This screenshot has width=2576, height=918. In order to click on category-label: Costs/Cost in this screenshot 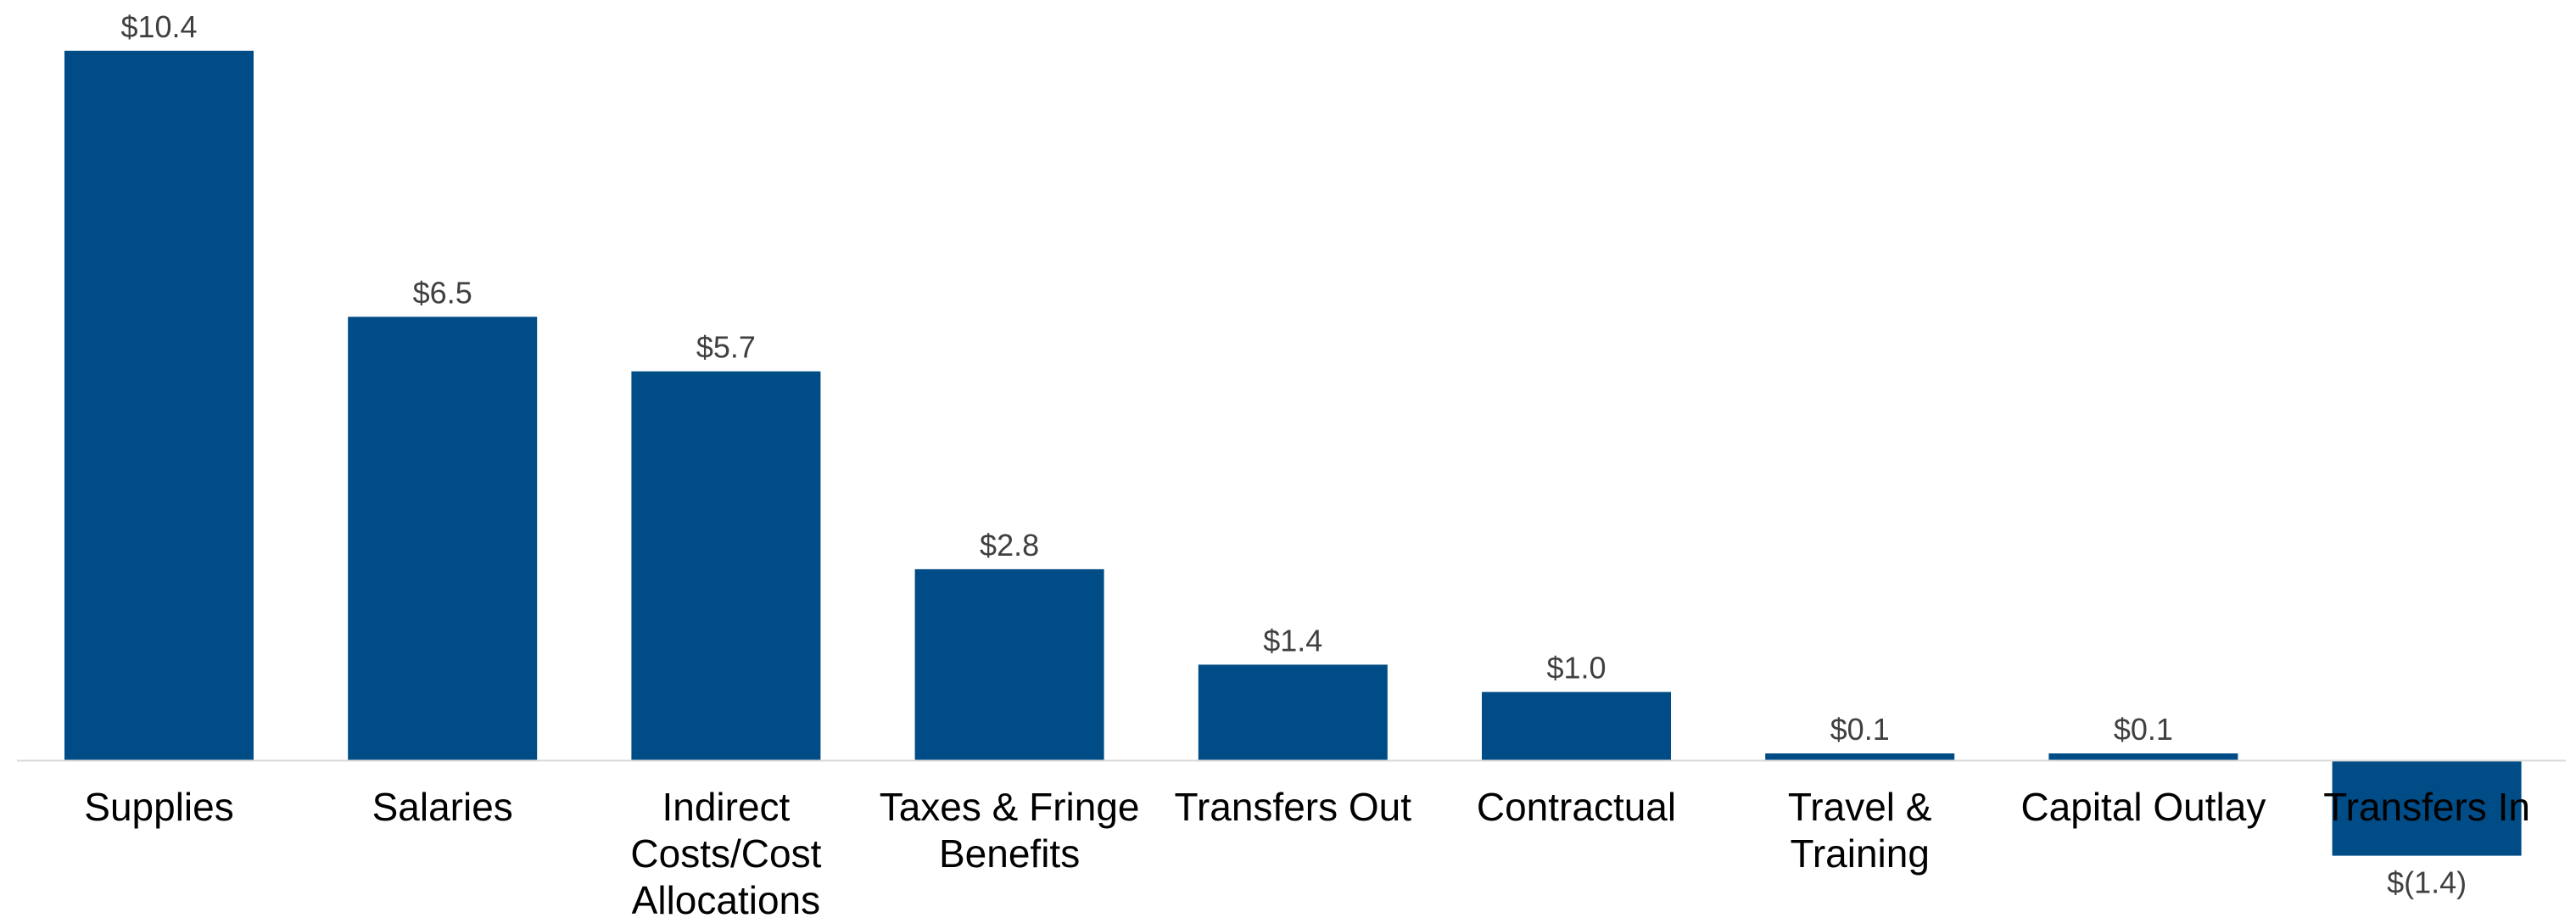, I will do `click(725, 853)`.